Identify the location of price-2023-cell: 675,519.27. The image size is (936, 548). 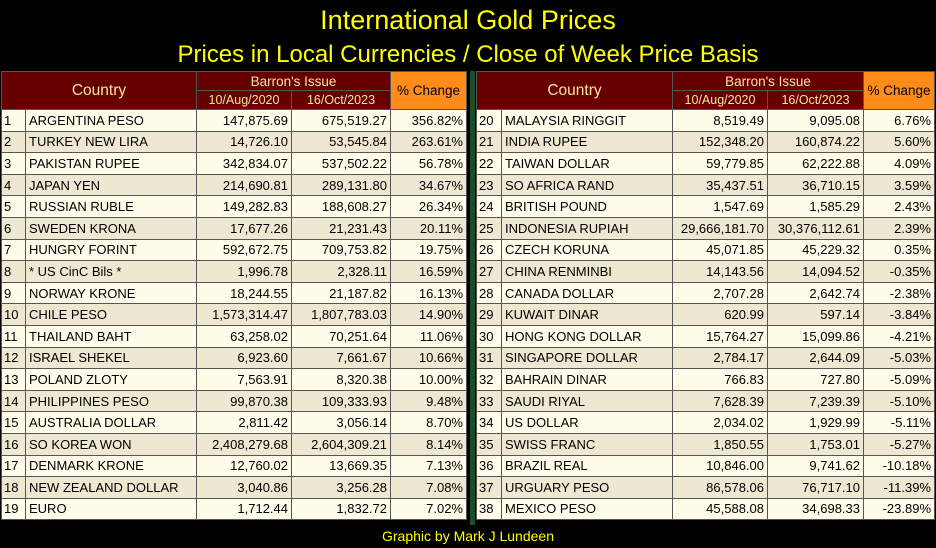
(341, 120).